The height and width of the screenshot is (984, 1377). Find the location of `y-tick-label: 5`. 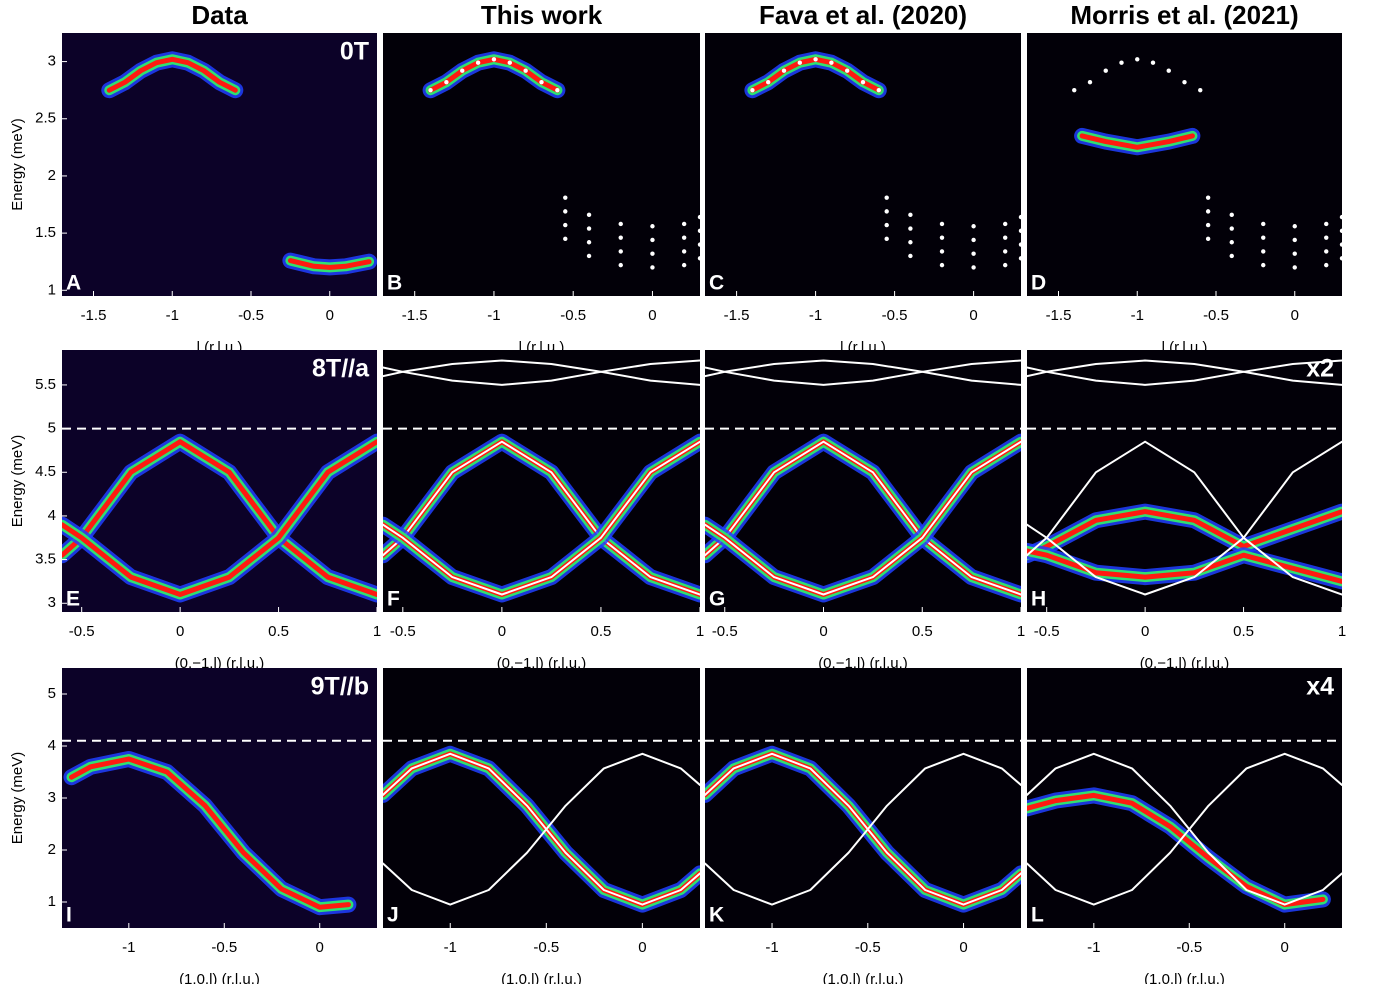

y-tick-label: 5 is located at coordinates (52, 693).